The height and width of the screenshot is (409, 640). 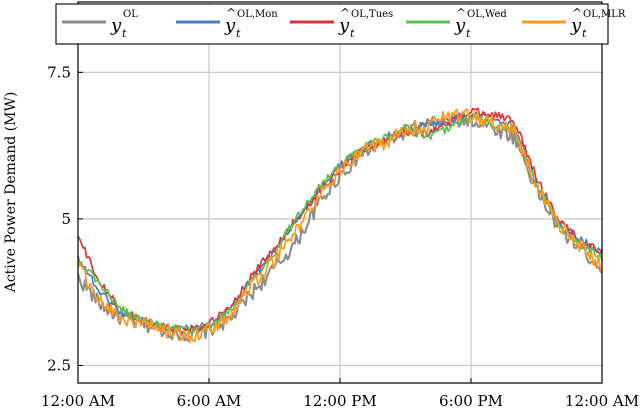 I want to click on legend-superscript: OL,Wed, so click(x=487, y=14).